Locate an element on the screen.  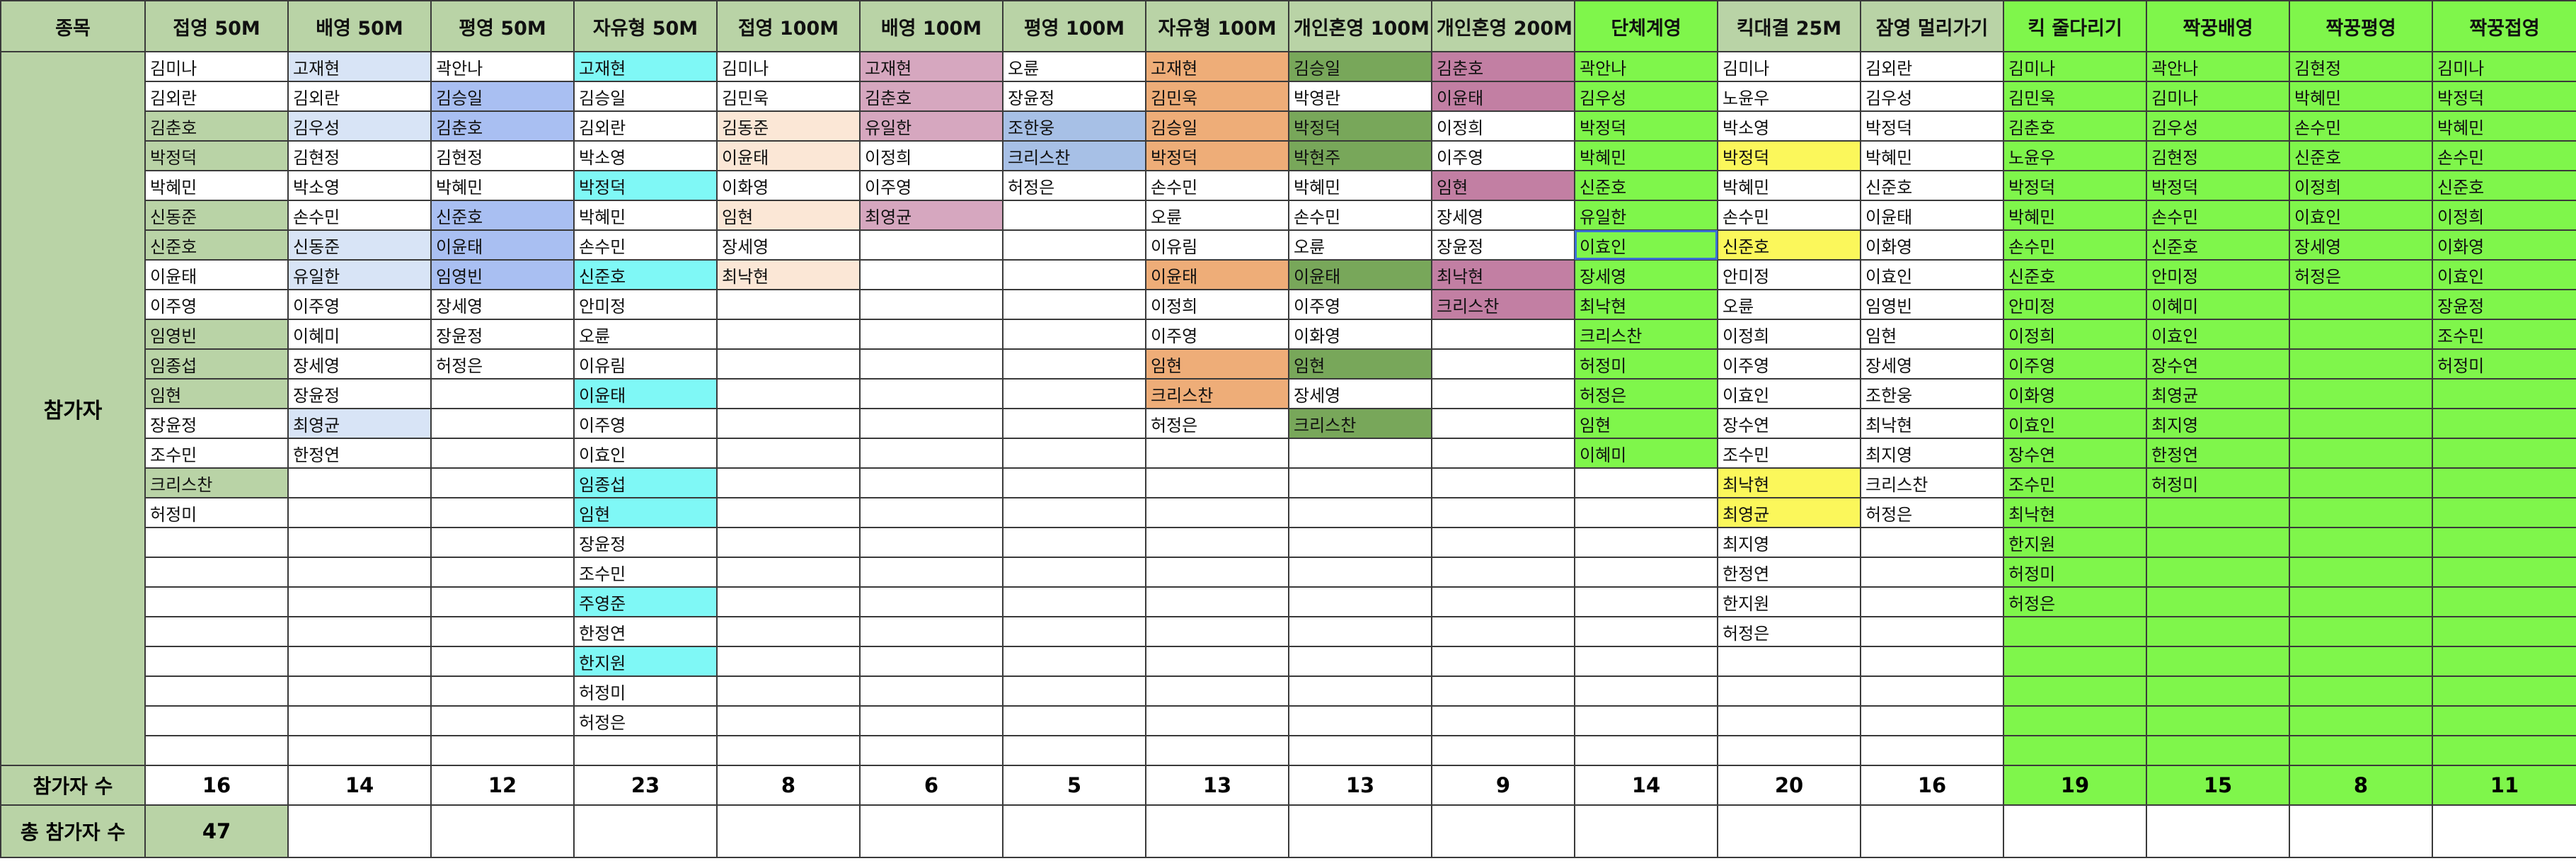
participant-cell: 박현주 is located at coordinates (1360, 155).